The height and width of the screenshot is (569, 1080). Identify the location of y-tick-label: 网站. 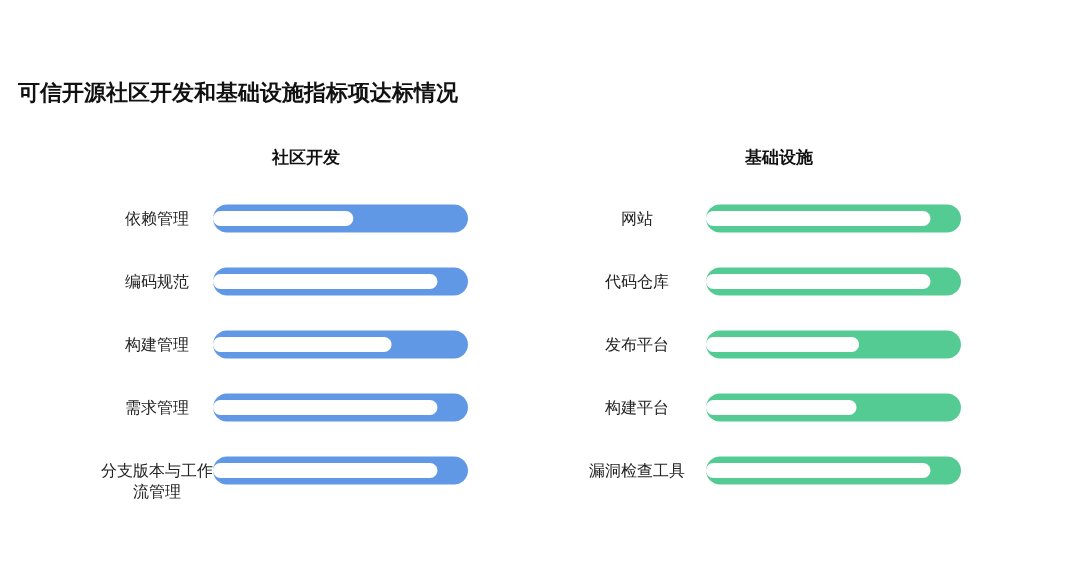
(636, 218).